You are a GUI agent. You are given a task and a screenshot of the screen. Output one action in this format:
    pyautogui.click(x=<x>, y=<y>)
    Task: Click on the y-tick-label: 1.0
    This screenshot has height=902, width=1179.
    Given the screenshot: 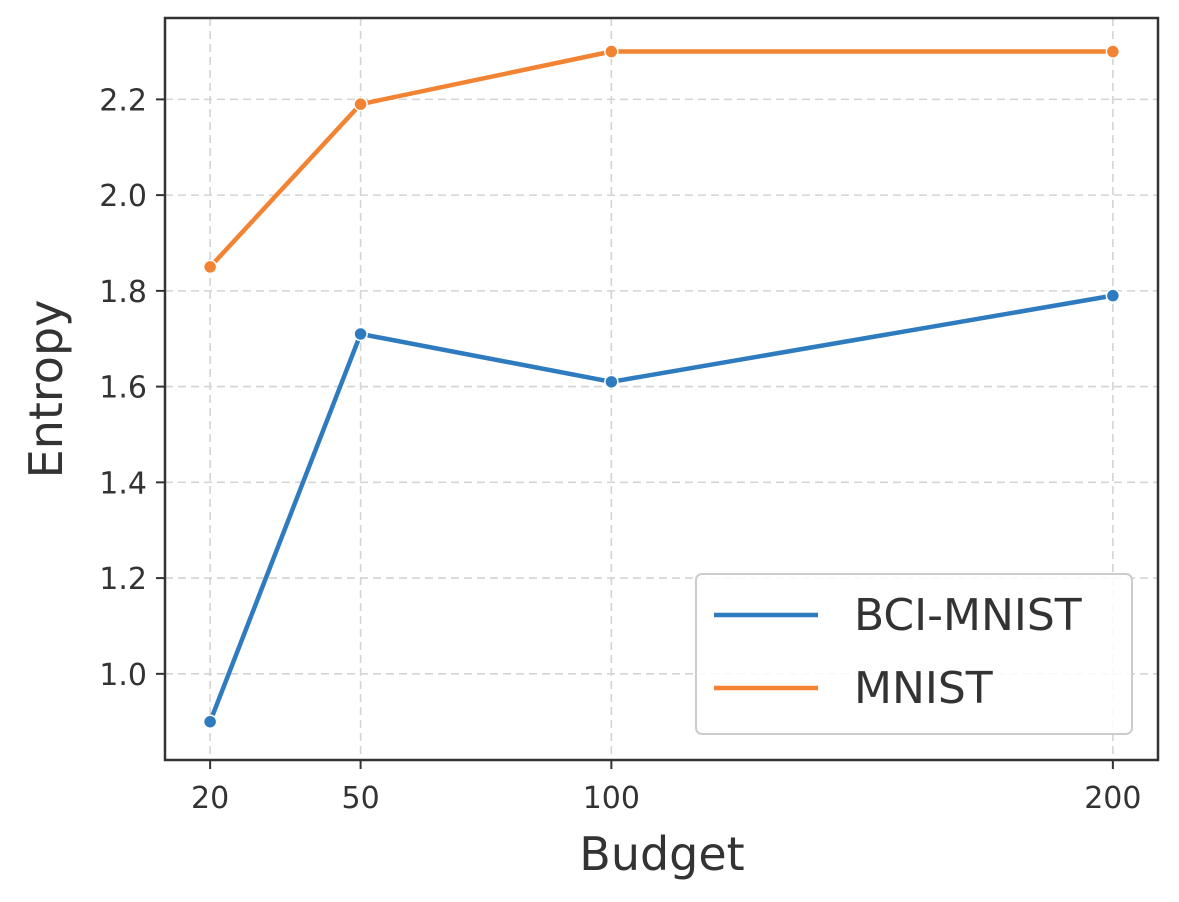 What is the action you would take?
    pyautogui.click(x=123, y=675)
    